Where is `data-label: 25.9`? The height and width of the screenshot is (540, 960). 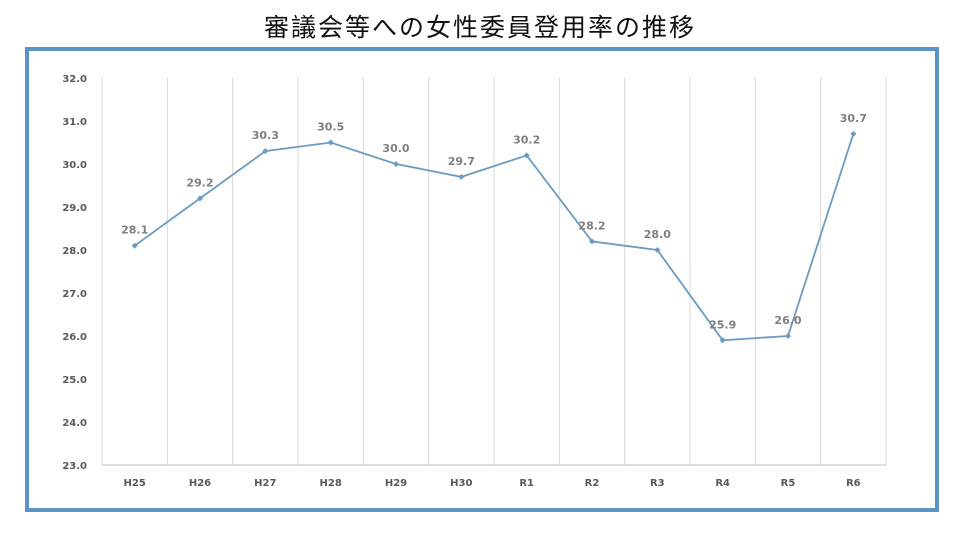
data-label: 25.9 is located at coordinates (722, 324).